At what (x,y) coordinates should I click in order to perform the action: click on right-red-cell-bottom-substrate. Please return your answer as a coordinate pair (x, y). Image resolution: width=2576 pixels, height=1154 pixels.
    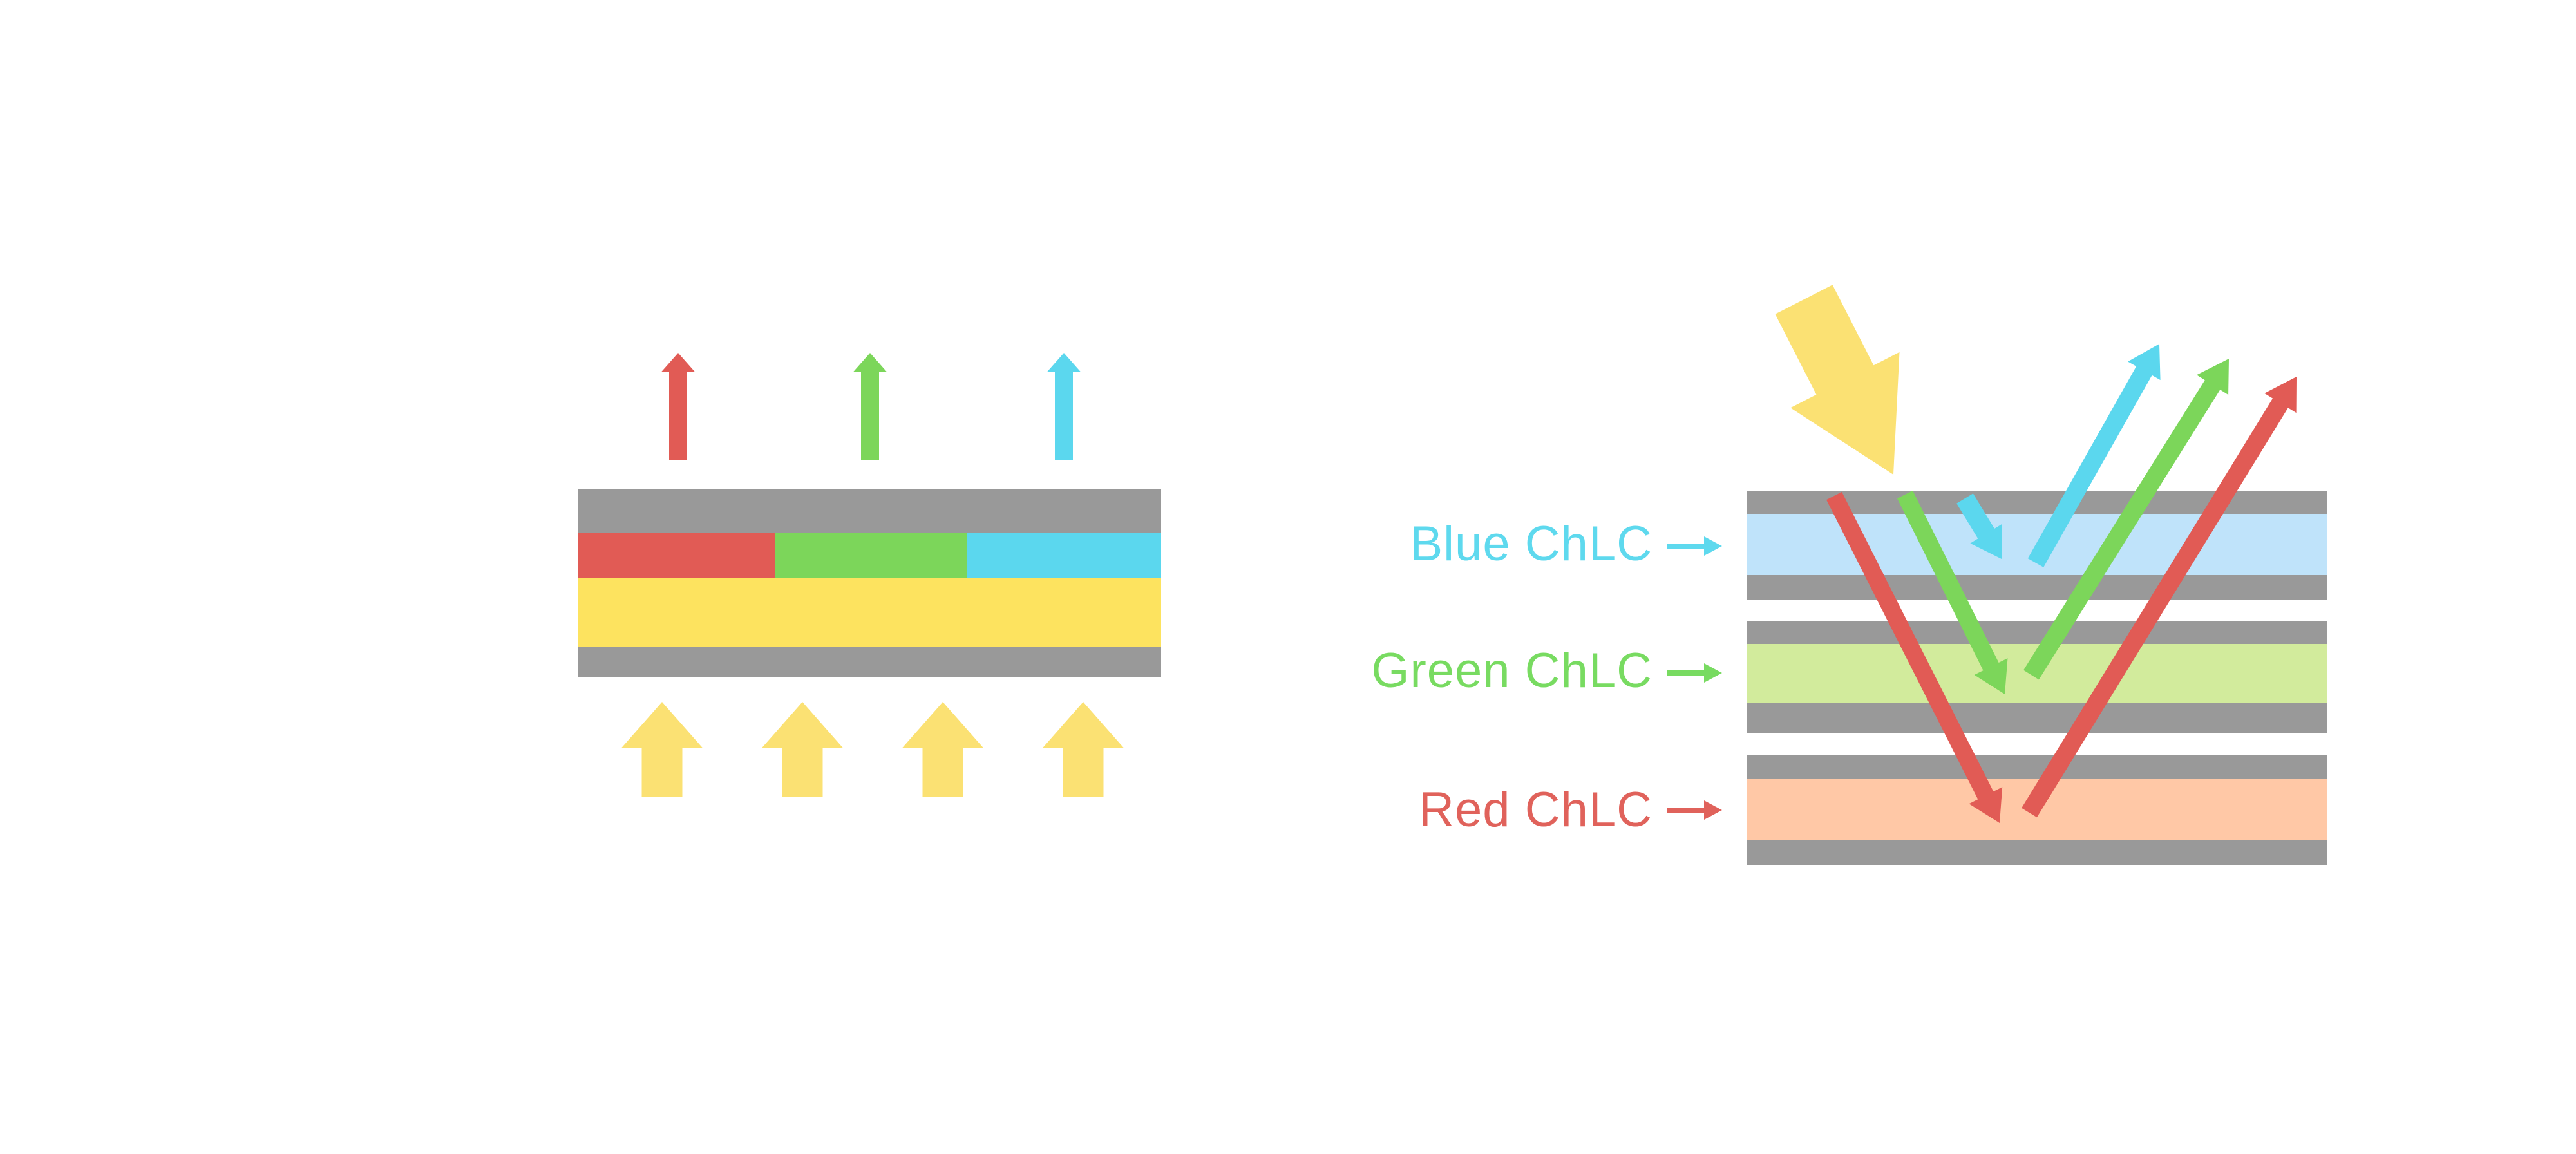
    Looking at the image, I should click on (2037, 852).